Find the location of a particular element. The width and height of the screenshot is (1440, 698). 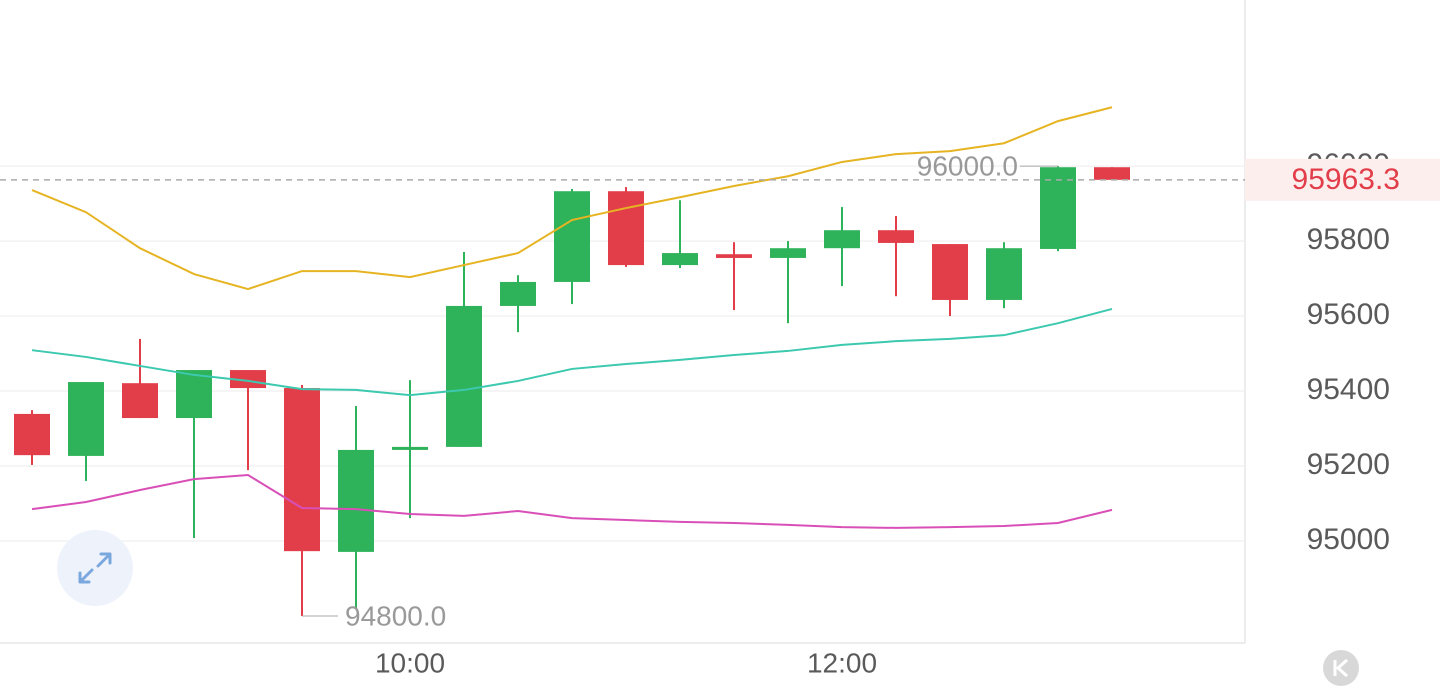

k-icon is located at coordinates (1340, 668).